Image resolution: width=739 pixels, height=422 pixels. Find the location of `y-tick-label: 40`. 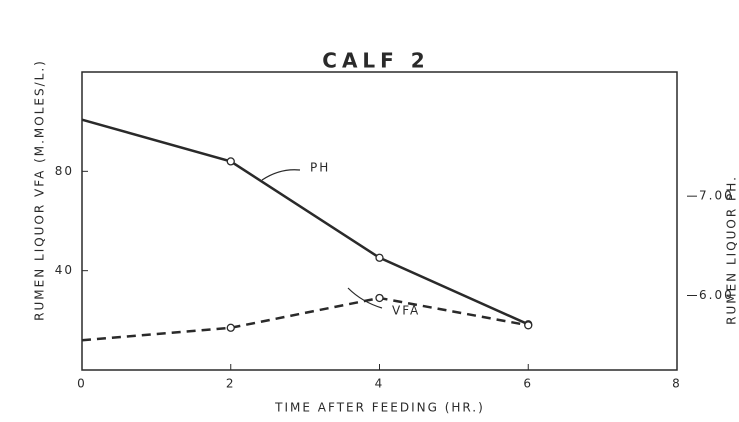

y-tick-label: 40 is located at coordinates (64, 270).